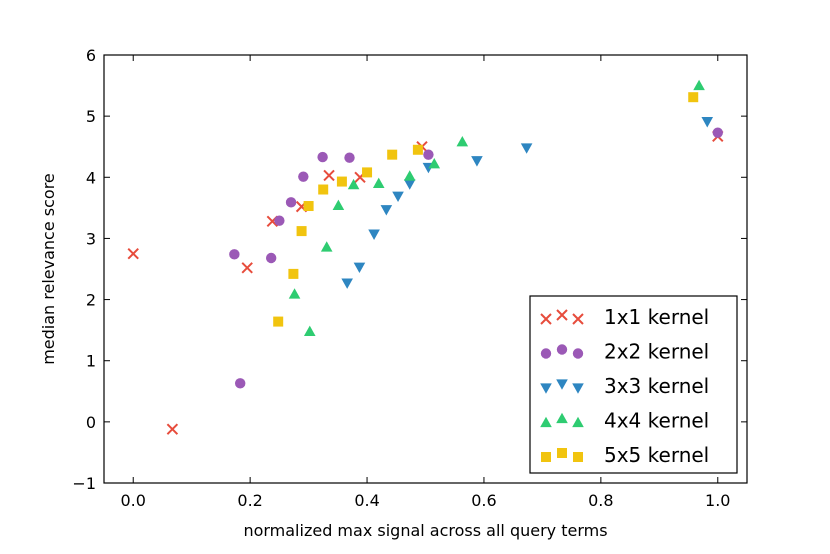  Describe the element at coordinates (91, 300) in the screenshot. I see `y-tick-label: 2` at that location.